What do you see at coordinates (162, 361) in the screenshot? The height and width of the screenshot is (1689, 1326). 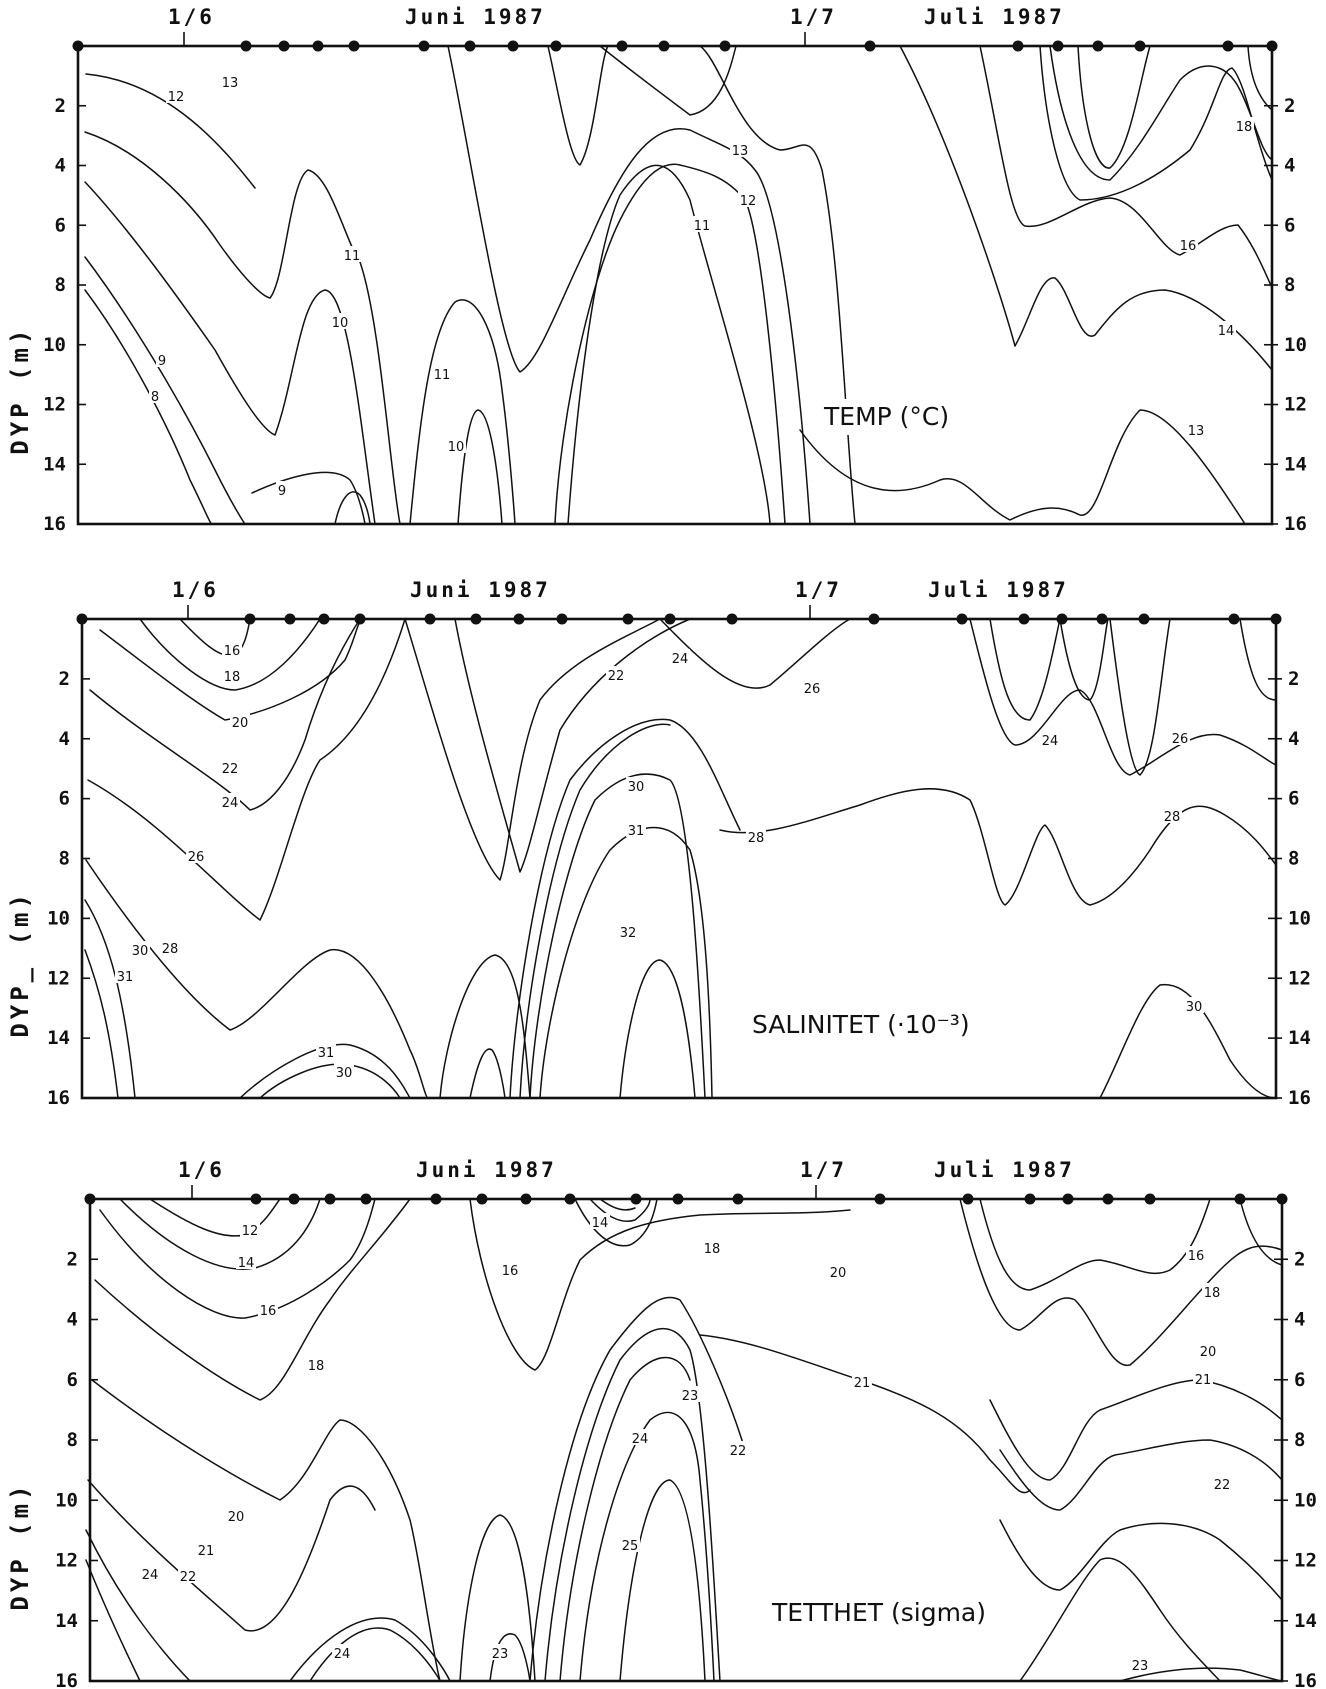 I see `contour-label: 9` at bounding box center [162, 361].